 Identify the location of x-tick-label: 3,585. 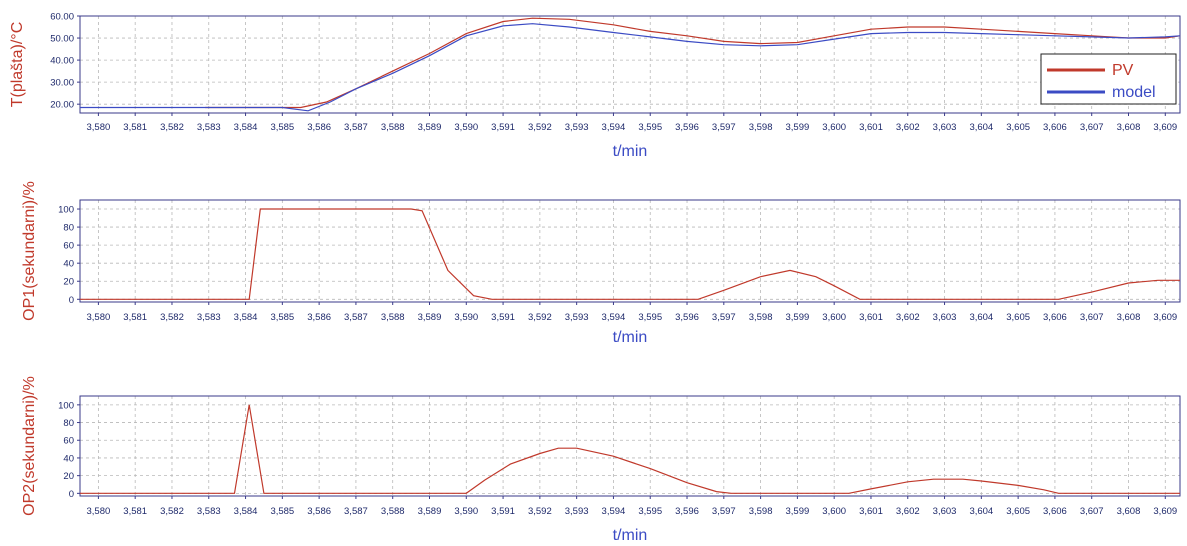
(282, 317).